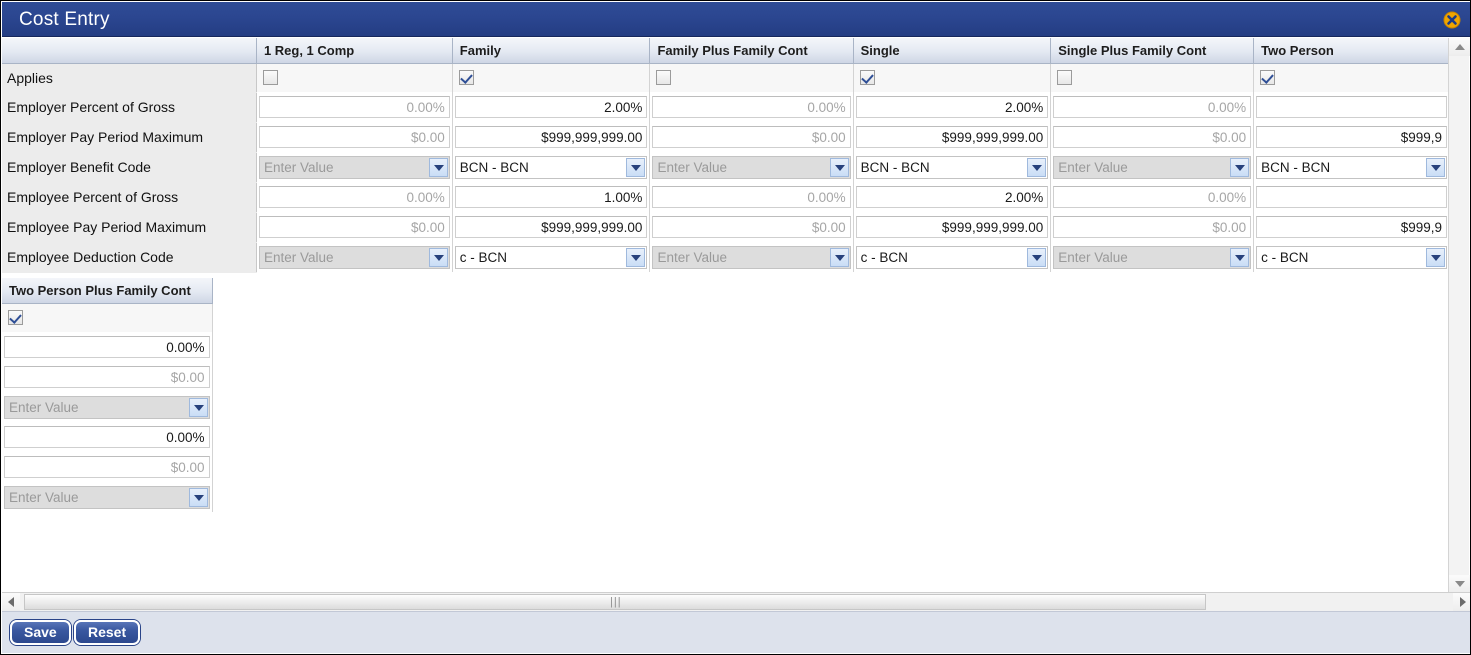 Image resolution: width=1471 pixels, height=655 pixels. I want to click on row-label-employee-pay-period-maximum: Employee Pay Period Maximum, so click(129, 227).